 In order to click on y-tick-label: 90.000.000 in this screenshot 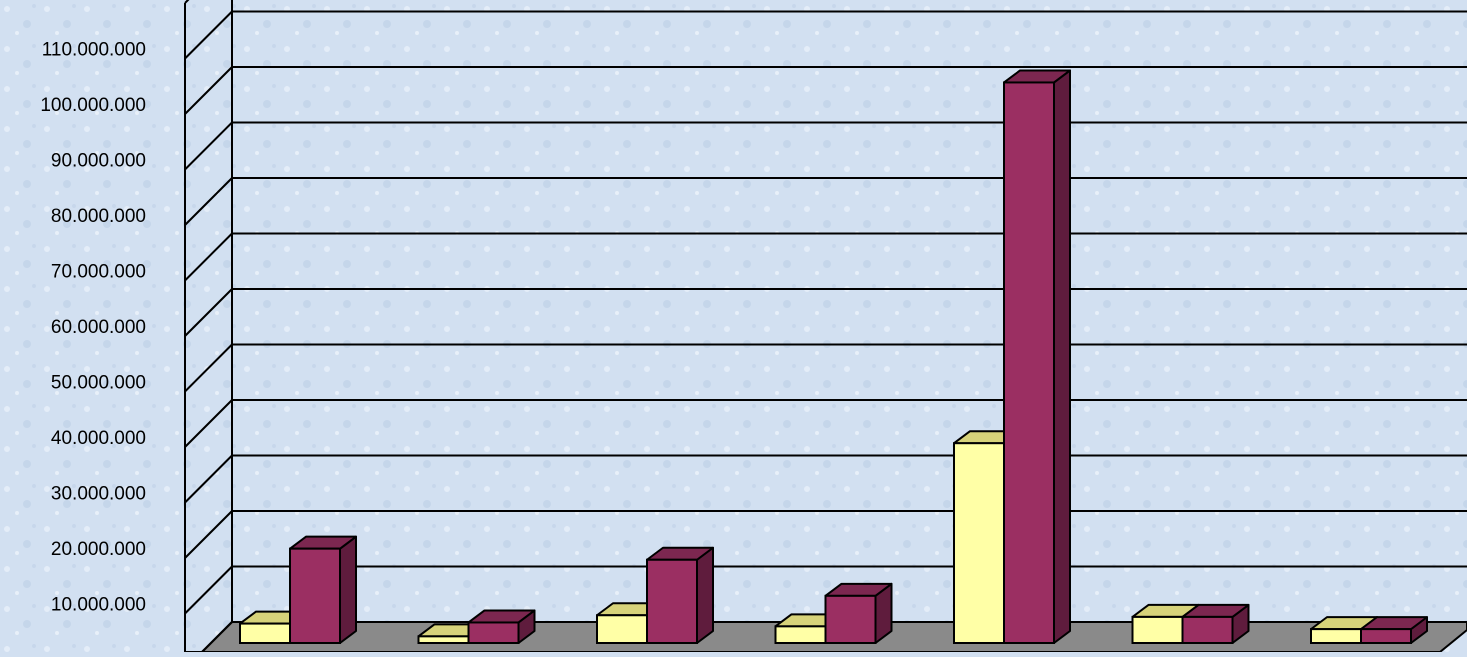, I will do `click(98, 161)`.